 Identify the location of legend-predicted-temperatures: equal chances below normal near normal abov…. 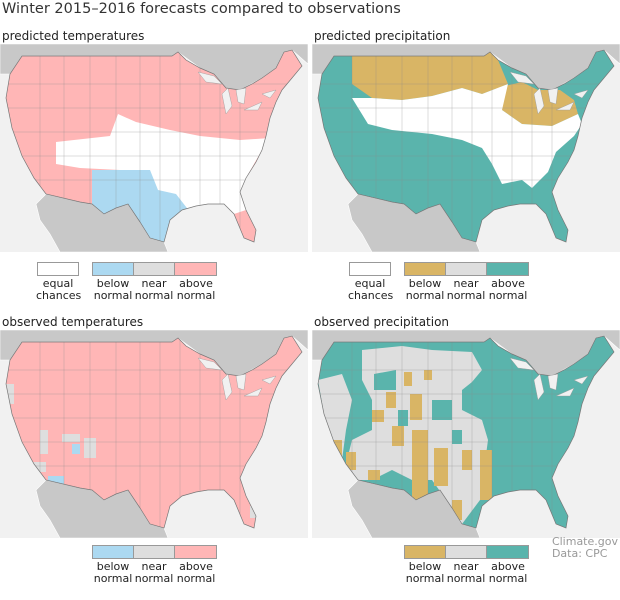
(130, 282).